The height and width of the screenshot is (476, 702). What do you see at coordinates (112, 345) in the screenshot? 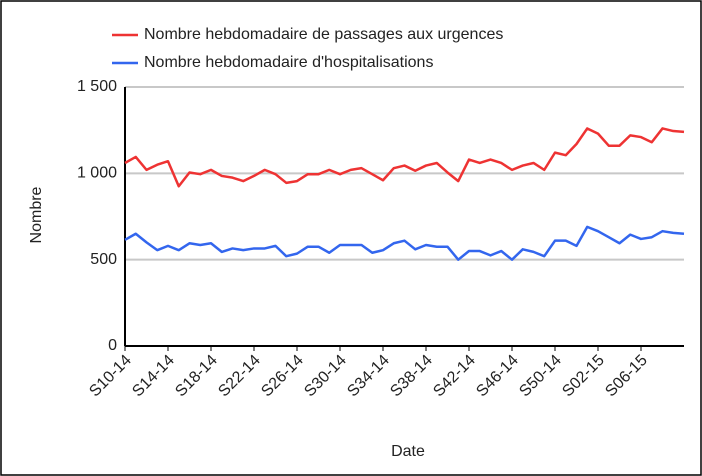
I see `y-tick-label: 0` at bounding box center [112, 345].